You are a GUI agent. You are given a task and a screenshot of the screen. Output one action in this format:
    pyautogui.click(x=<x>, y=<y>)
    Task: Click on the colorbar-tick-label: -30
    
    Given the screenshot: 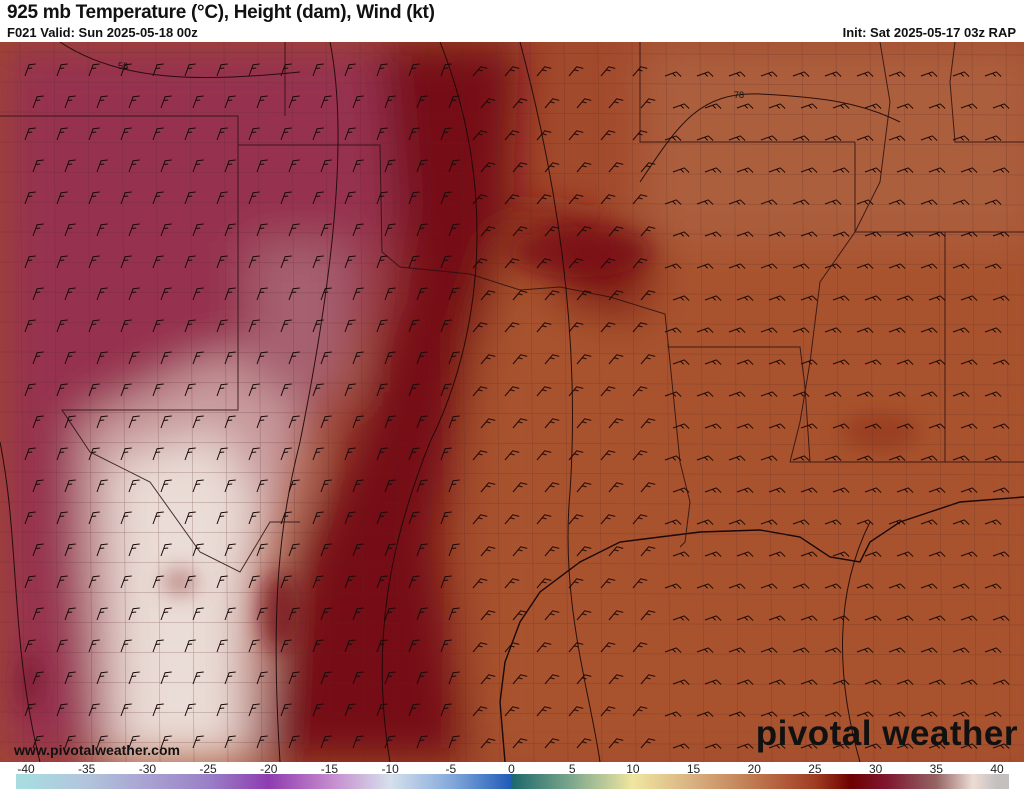 What is the action you would take?
    pyautogui.click(x=147, y=769)
    